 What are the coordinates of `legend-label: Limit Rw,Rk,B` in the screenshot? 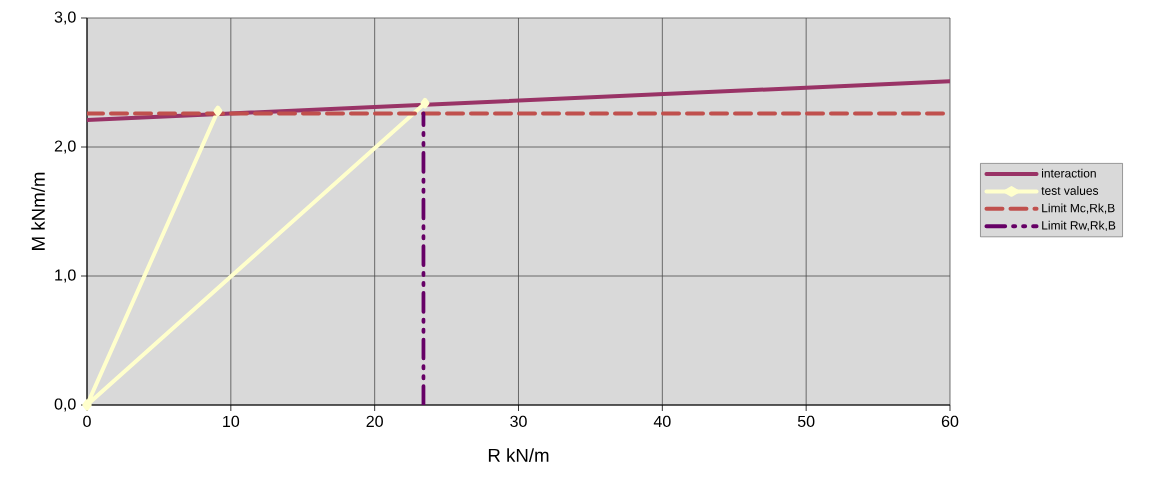 It's located at (1079, 226).